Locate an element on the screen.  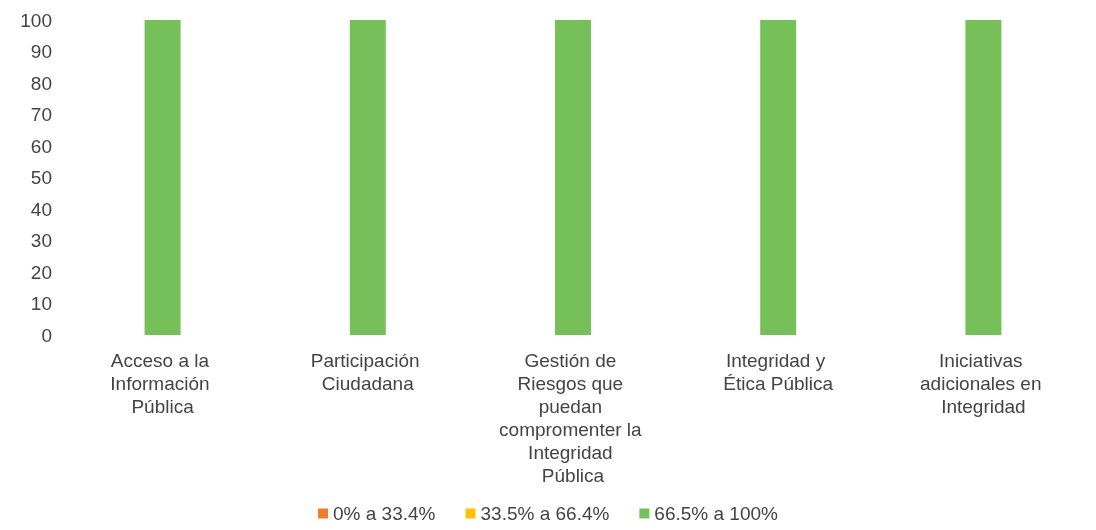
y-tick-label: 30 is located at coordinates (41, 240).